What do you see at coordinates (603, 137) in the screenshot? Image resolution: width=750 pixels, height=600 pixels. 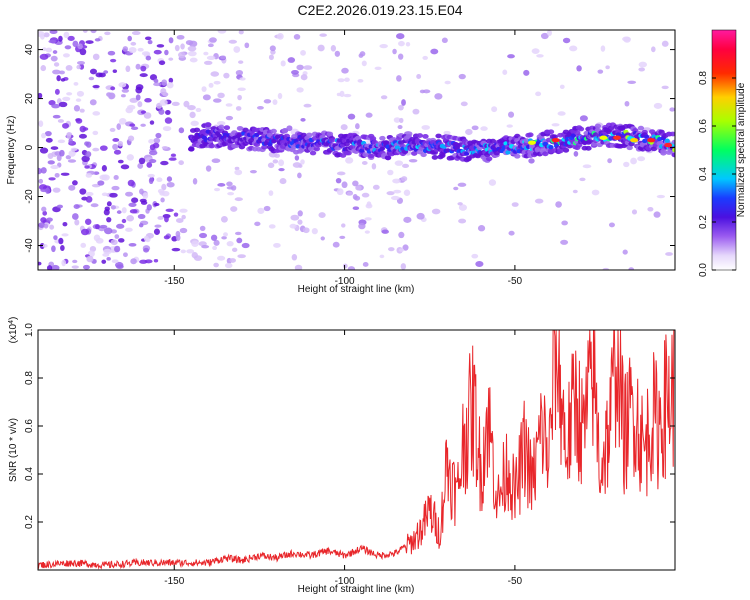 I see `ridge-peak` at bounding box center [603, 137].